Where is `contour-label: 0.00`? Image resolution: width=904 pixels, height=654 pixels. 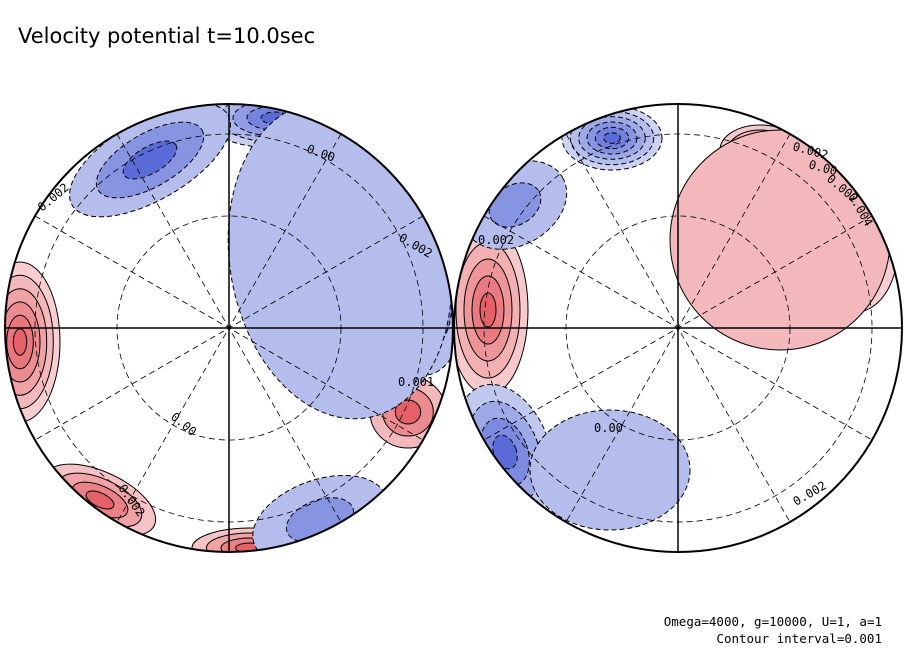
contour-label: 0.00 is located at coordinates (608, 428).